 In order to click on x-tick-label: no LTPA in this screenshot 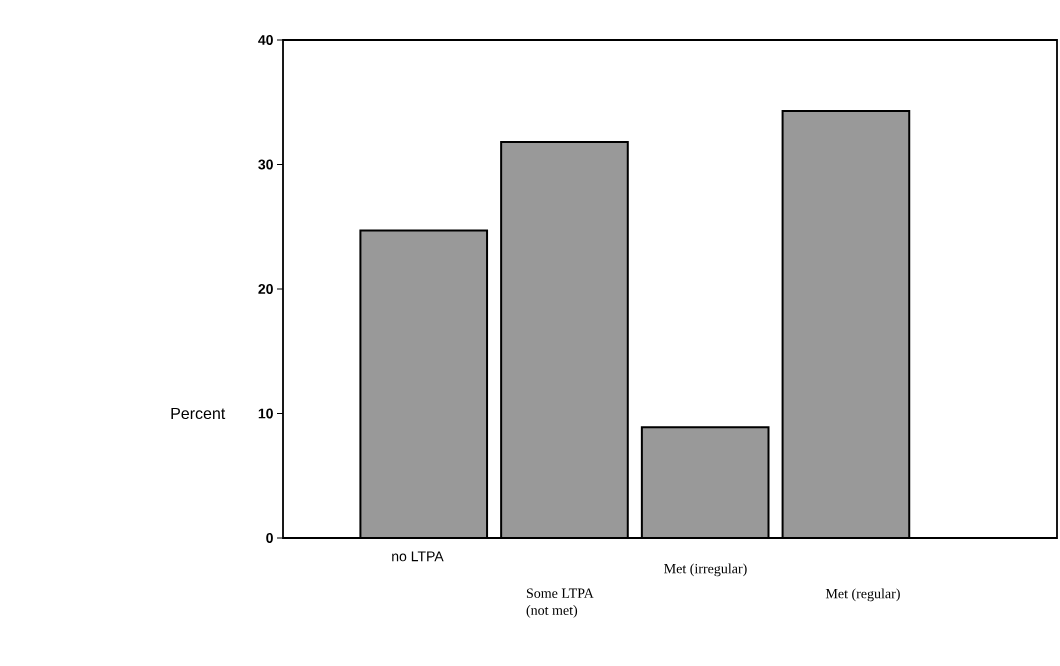, I will do `click(418, 556)`.